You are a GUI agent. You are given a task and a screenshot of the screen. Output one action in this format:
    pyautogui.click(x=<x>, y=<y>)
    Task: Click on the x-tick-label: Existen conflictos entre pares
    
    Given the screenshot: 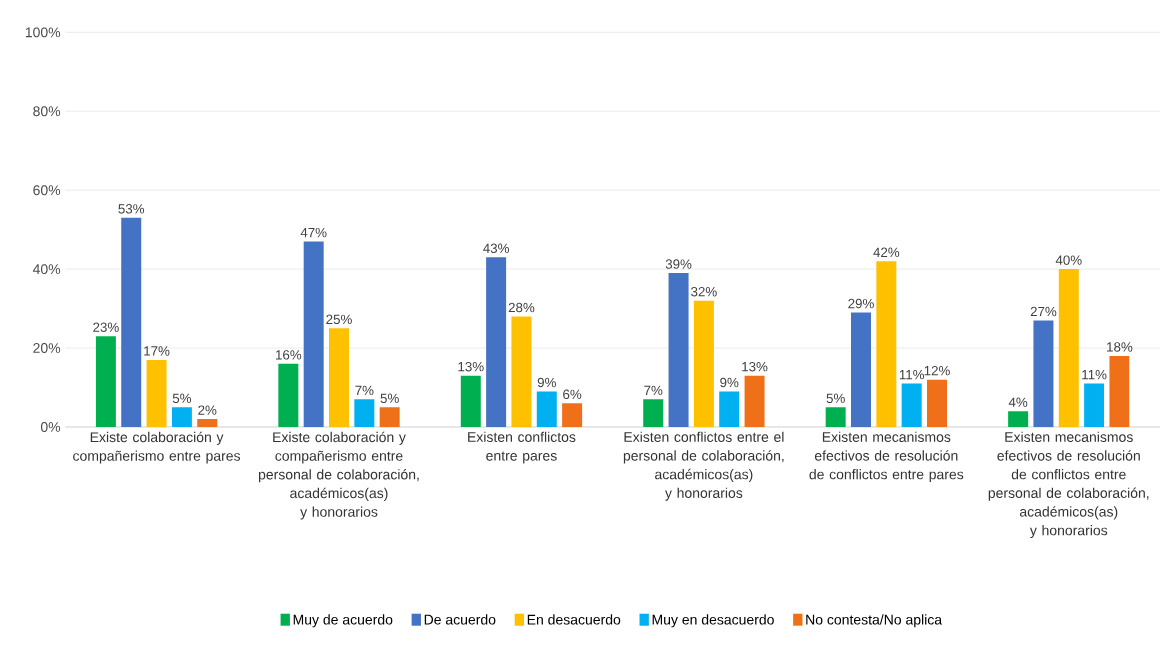 What is the action you would take?
    pyautogui.click(x=522, y=447)
    